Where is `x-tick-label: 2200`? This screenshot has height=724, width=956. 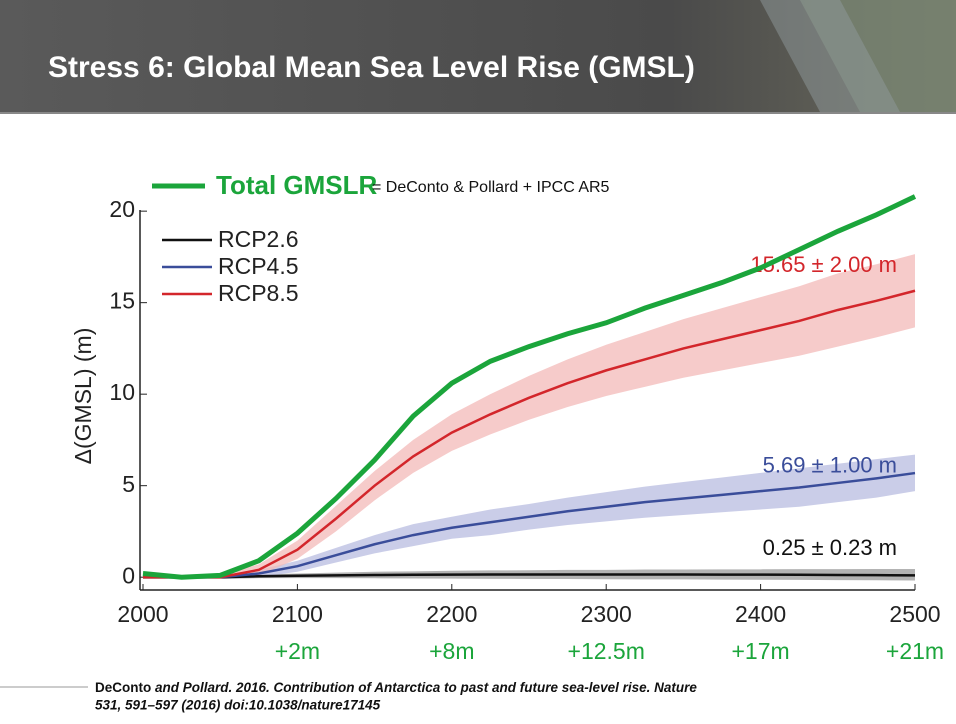 x-tick-label: 2200 is located at coordinates (451, 614).